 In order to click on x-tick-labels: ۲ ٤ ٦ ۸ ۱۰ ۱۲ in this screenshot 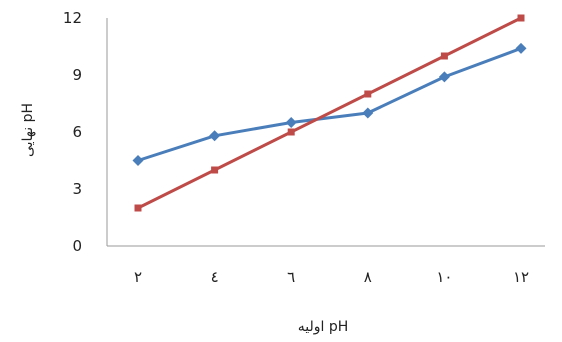, I will do `click(331, 277)`.